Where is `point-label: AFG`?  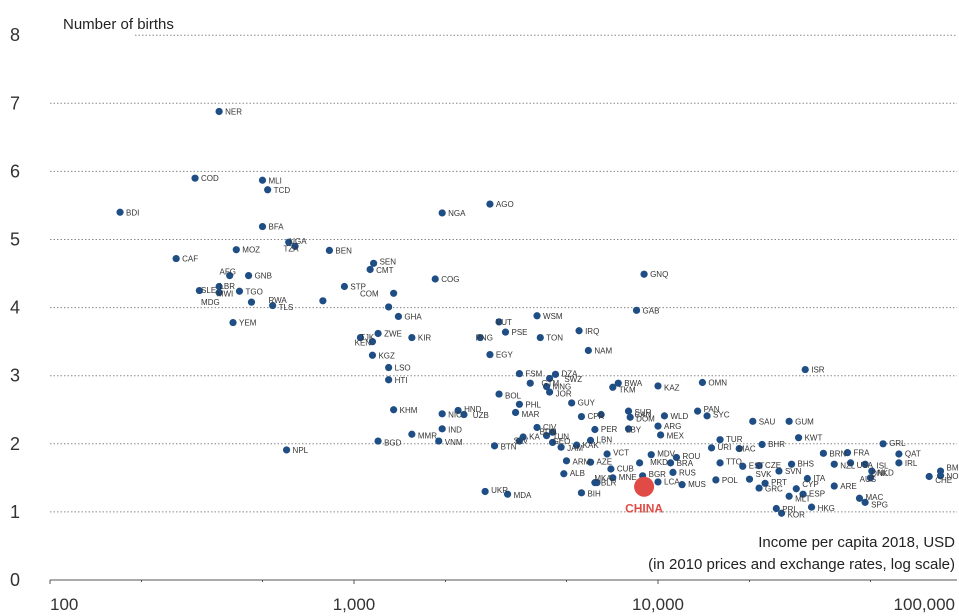 point-label: AFG is located at coordinates (227, 272).